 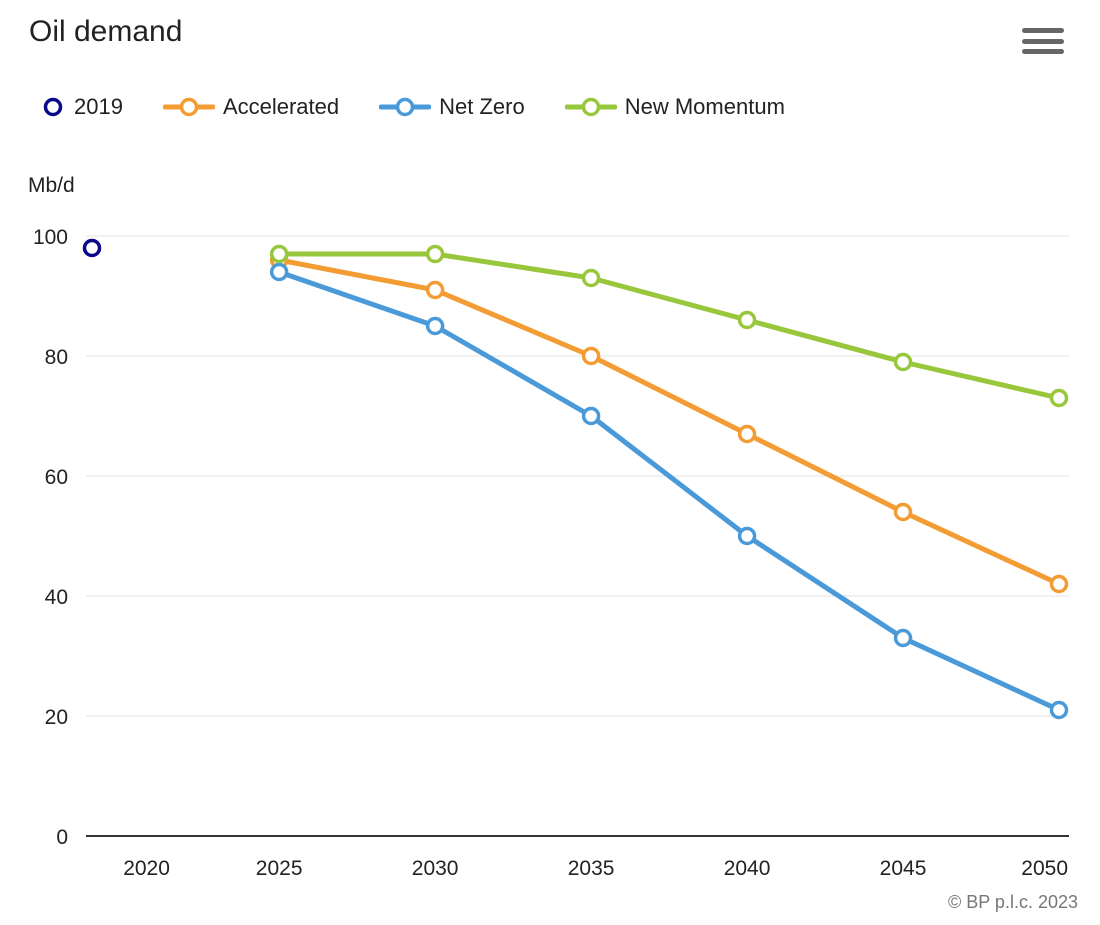 I want to click on legend-item: New Momentum, so click(x=674, y=107).